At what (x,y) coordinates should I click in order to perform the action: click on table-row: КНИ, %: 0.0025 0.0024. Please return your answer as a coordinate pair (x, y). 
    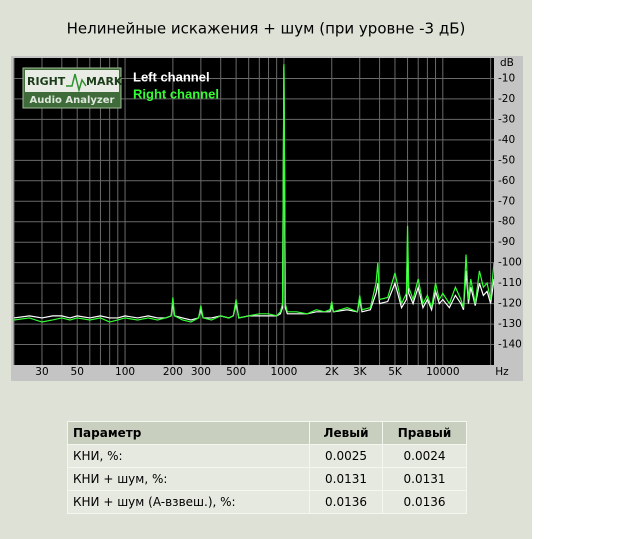
    Looking at the image, I should click on (267, 456).